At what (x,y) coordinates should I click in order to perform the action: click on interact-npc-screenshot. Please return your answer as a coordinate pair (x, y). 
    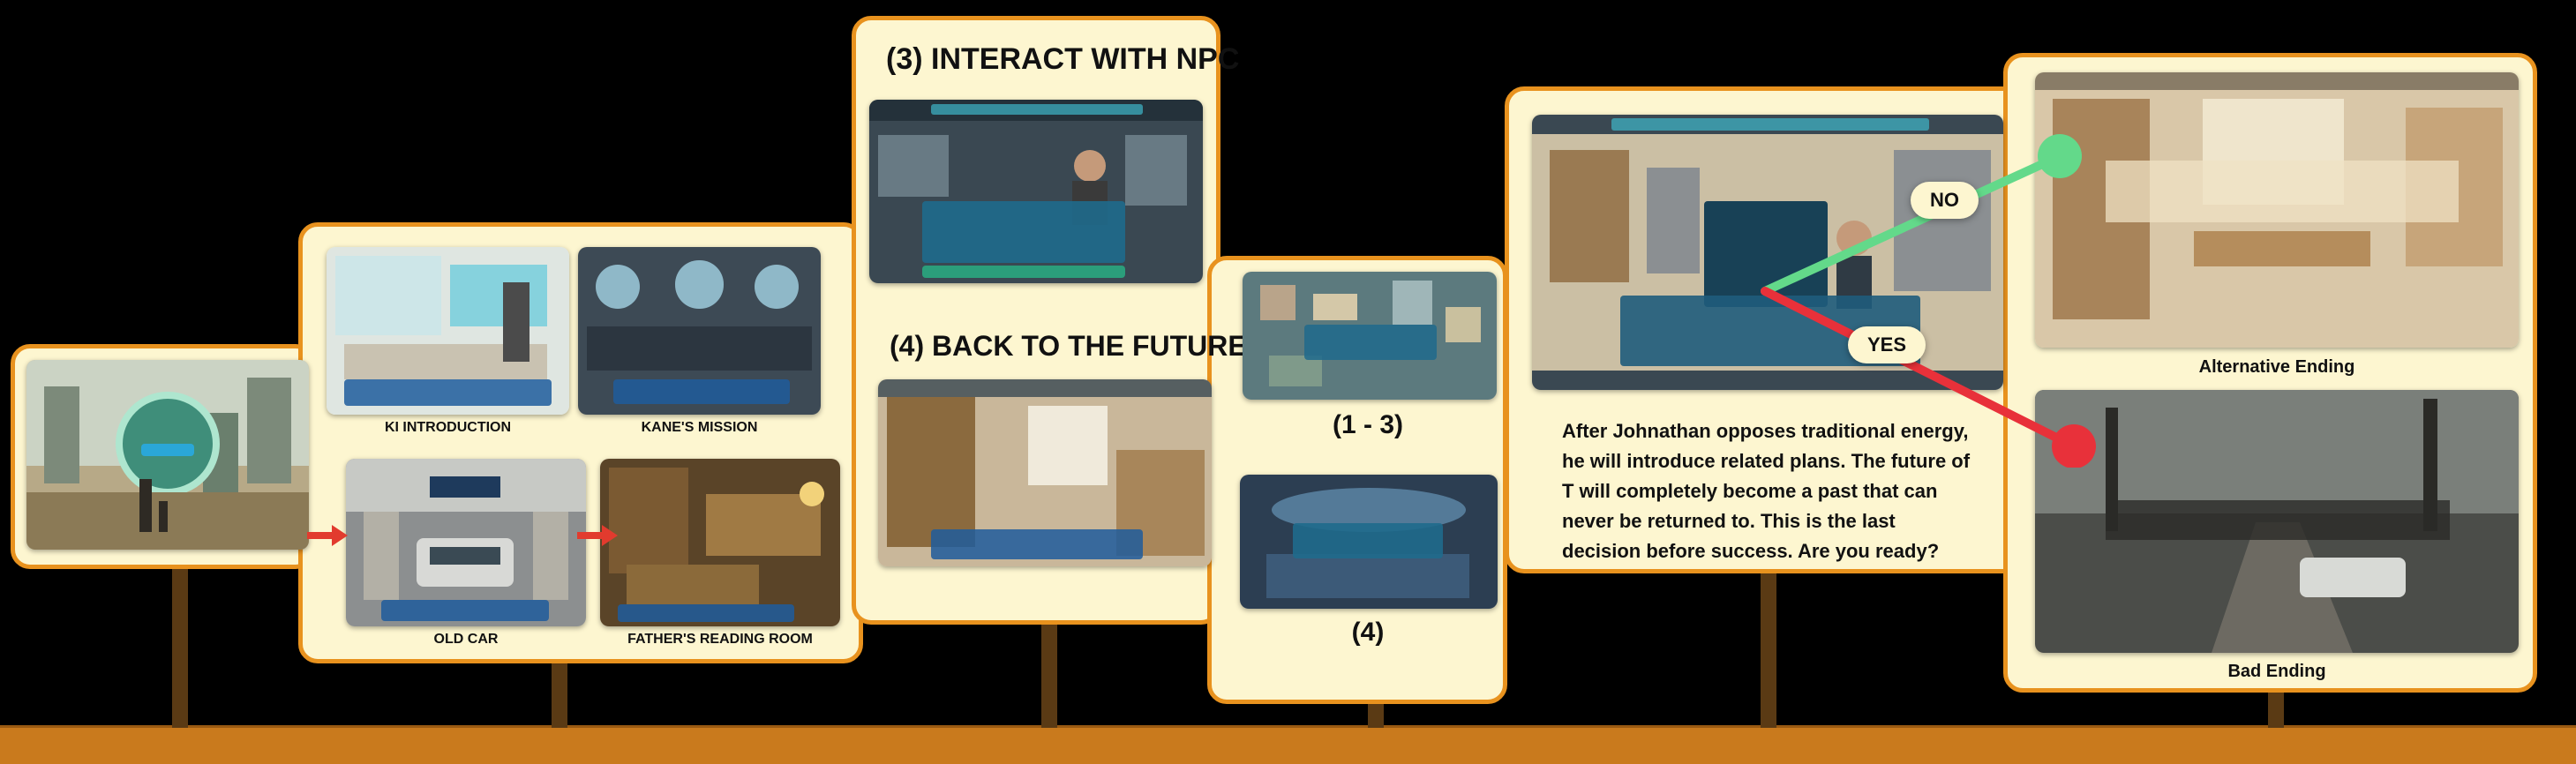
    Looking at the image, I should click on (1036, 191).